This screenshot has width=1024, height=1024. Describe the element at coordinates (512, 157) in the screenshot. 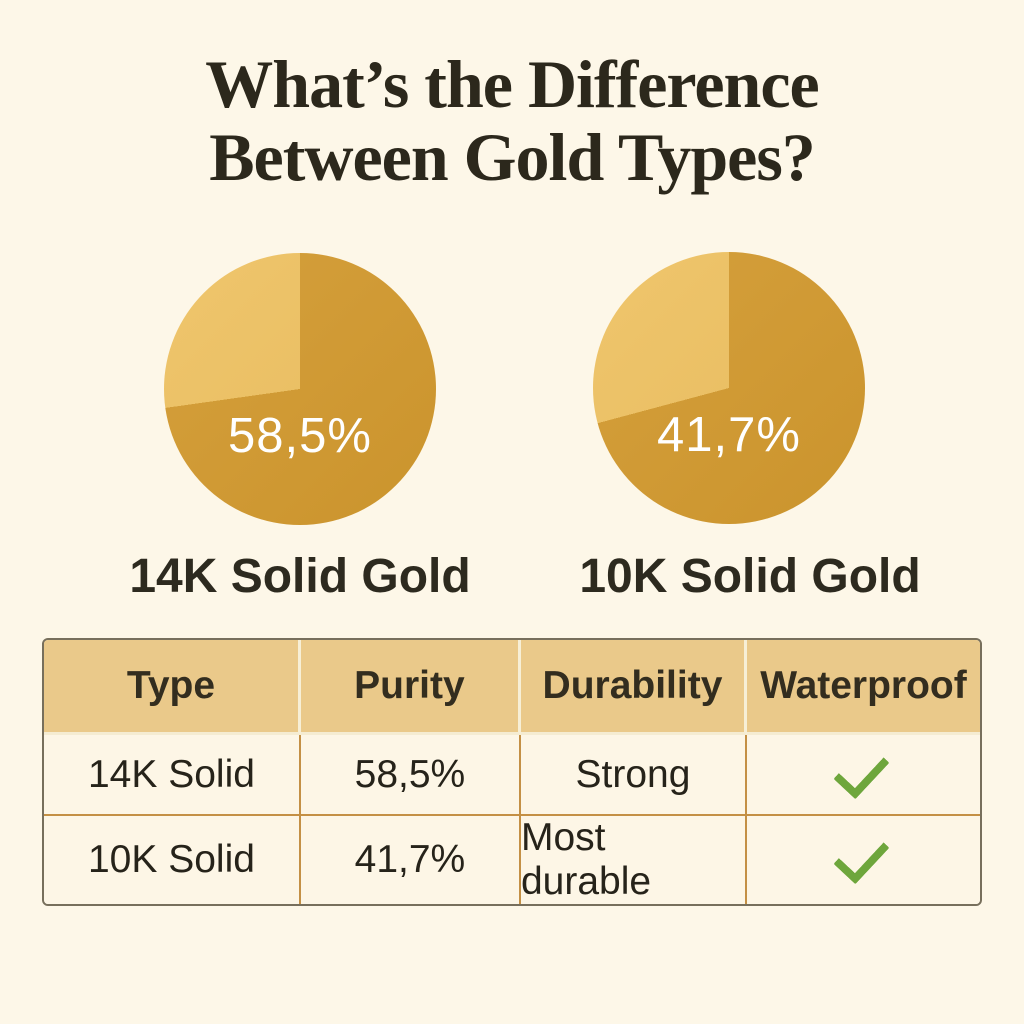

I see `title-line-2: Between Gold Types?` at that location.